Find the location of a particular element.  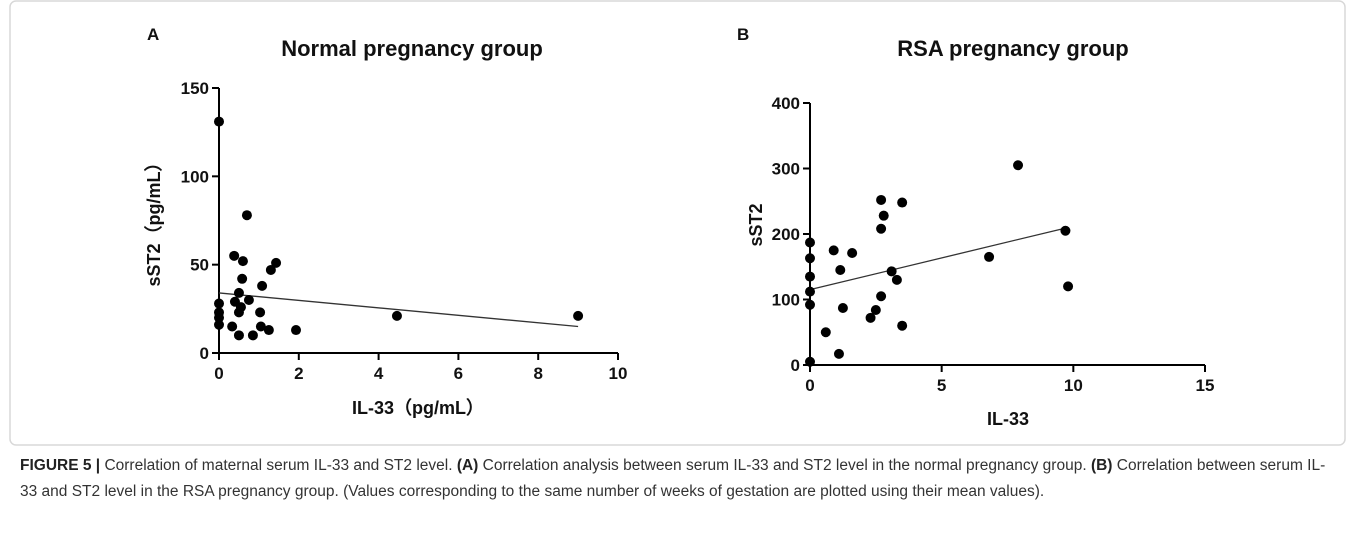

caption-bold: (A) is located at coordinates (467, 465).